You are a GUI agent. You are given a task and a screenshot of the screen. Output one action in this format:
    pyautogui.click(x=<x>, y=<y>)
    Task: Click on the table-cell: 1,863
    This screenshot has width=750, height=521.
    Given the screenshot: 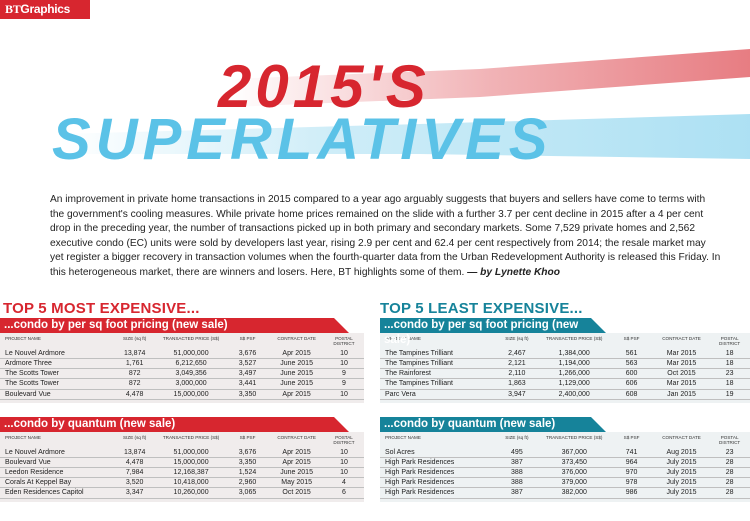 What is the action you would take?
    pyautogui.click(x=517, y=384)
    